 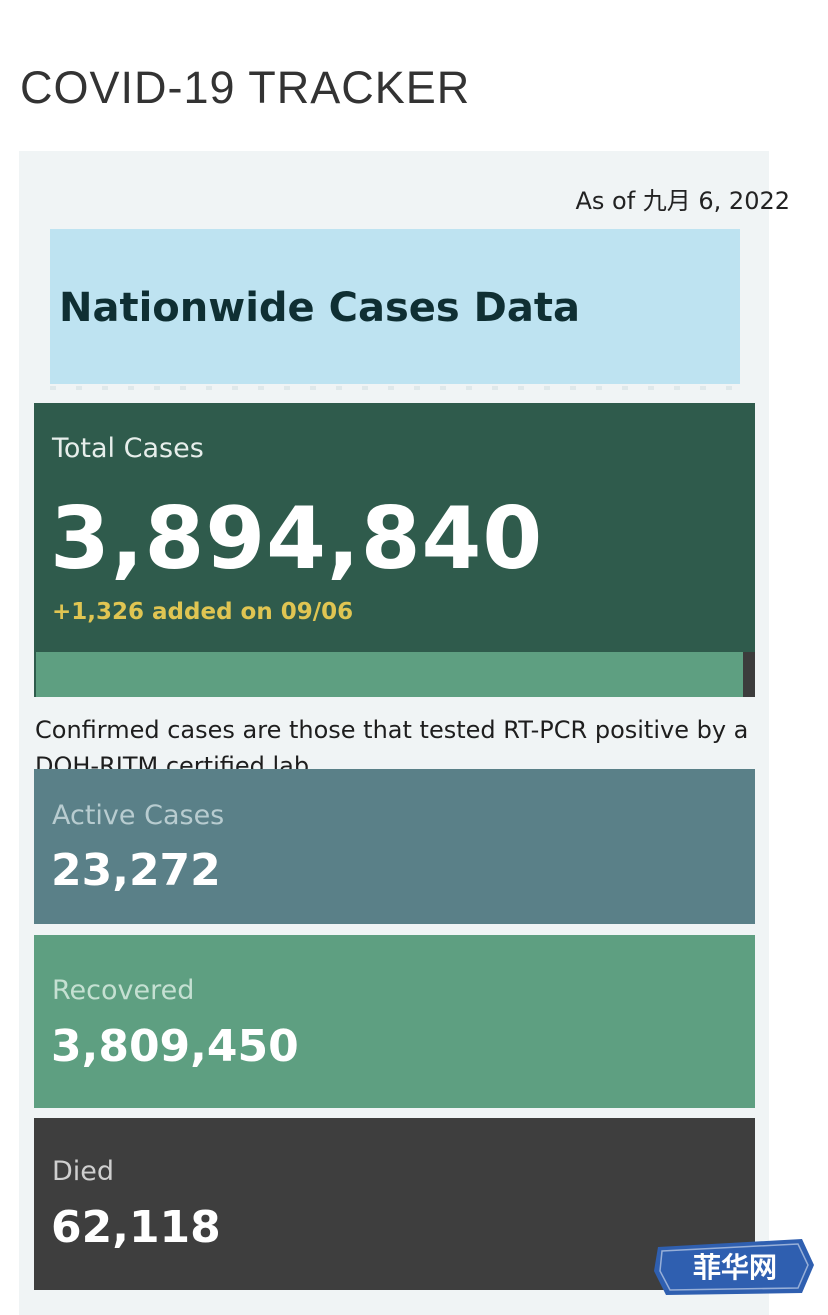 I want to click on recovered-card: Recovered 3,809,450, so click(x=394, y=1021).